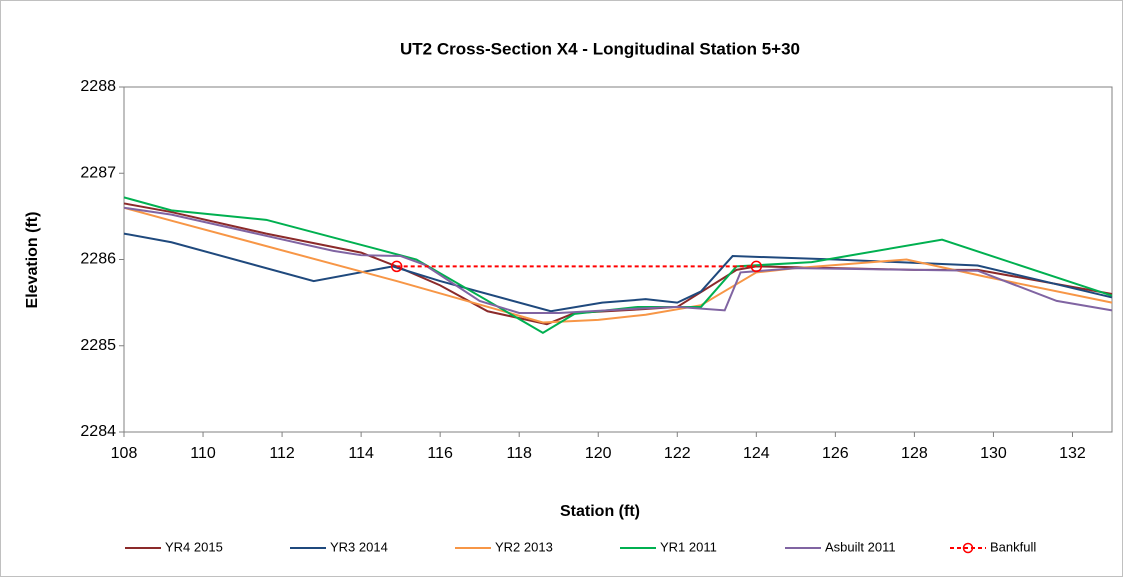 The image size is (1123, 582). Describe the element at coordinates (124, 453) in the screenshot. I see `x-tick-label: 108` at that location.